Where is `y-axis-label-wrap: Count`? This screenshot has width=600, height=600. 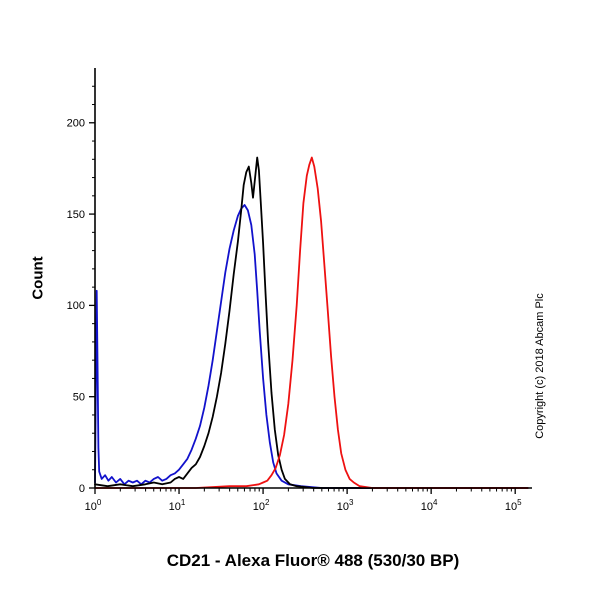
y-axis-label-wrap: Count is located at coordinates (38, 277).